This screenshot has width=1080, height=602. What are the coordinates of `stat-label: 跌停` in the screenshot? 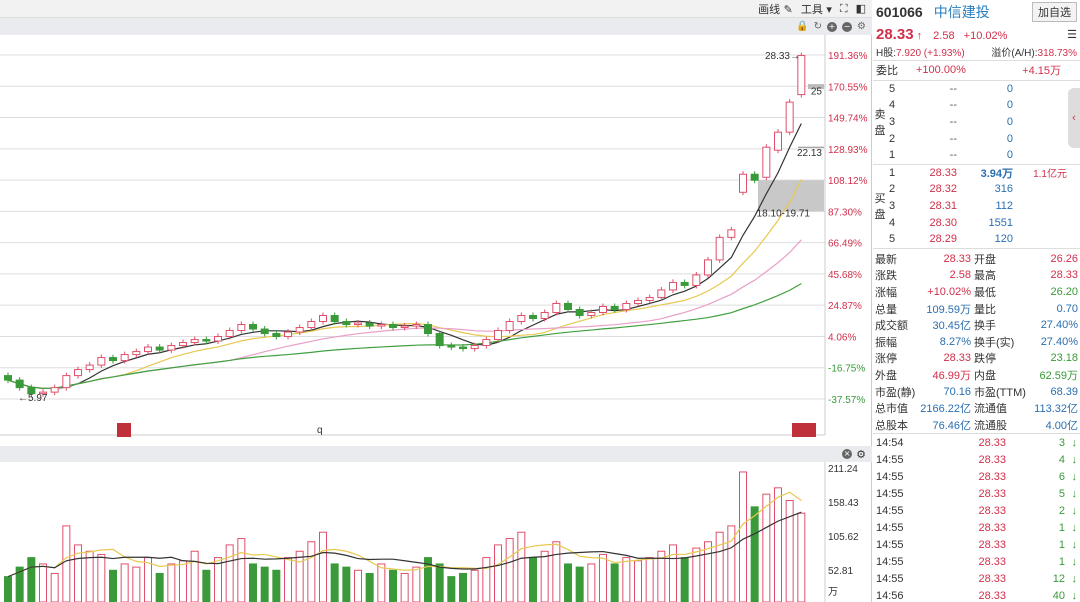 It's located at (985, 359).